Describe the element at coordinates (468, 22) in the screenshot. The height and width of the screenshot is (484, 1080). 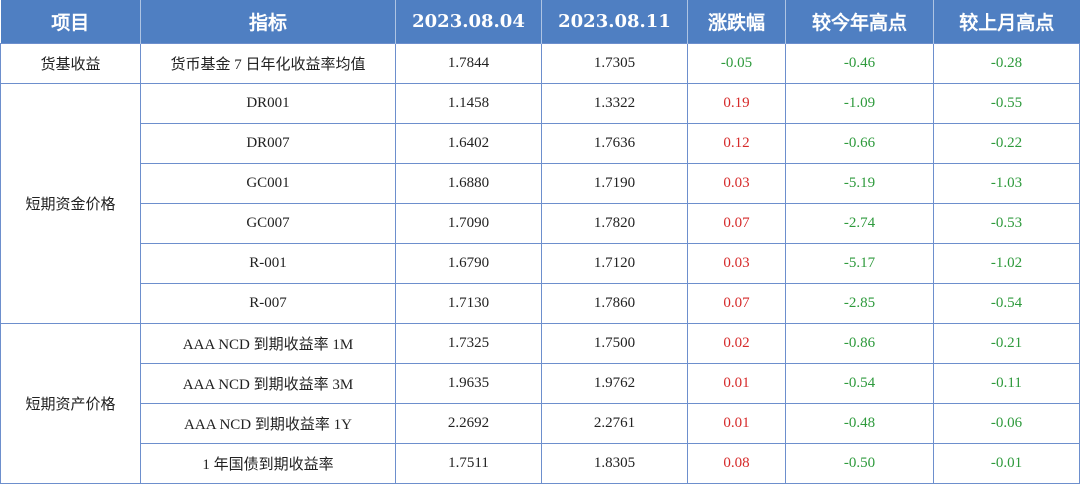
I see `header-date-1: 2023.08.04` at that location.